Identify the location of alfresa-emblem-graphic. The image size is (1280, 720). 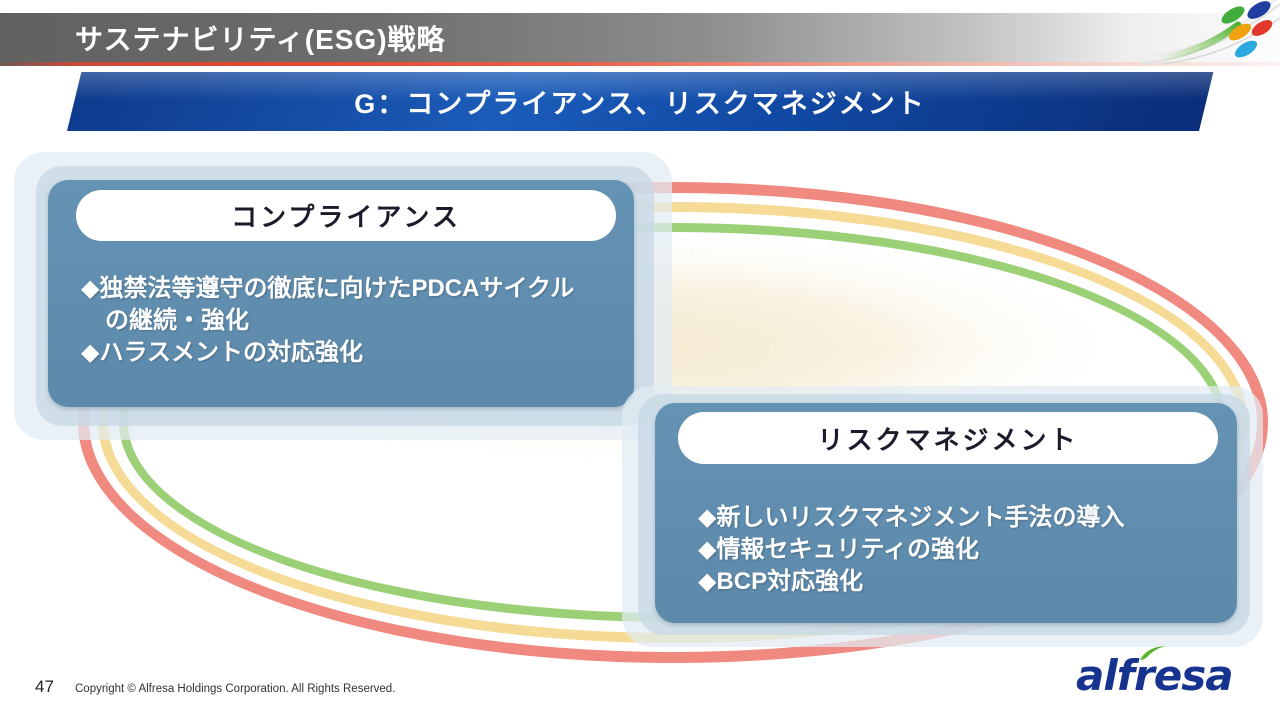
(1210, 32).